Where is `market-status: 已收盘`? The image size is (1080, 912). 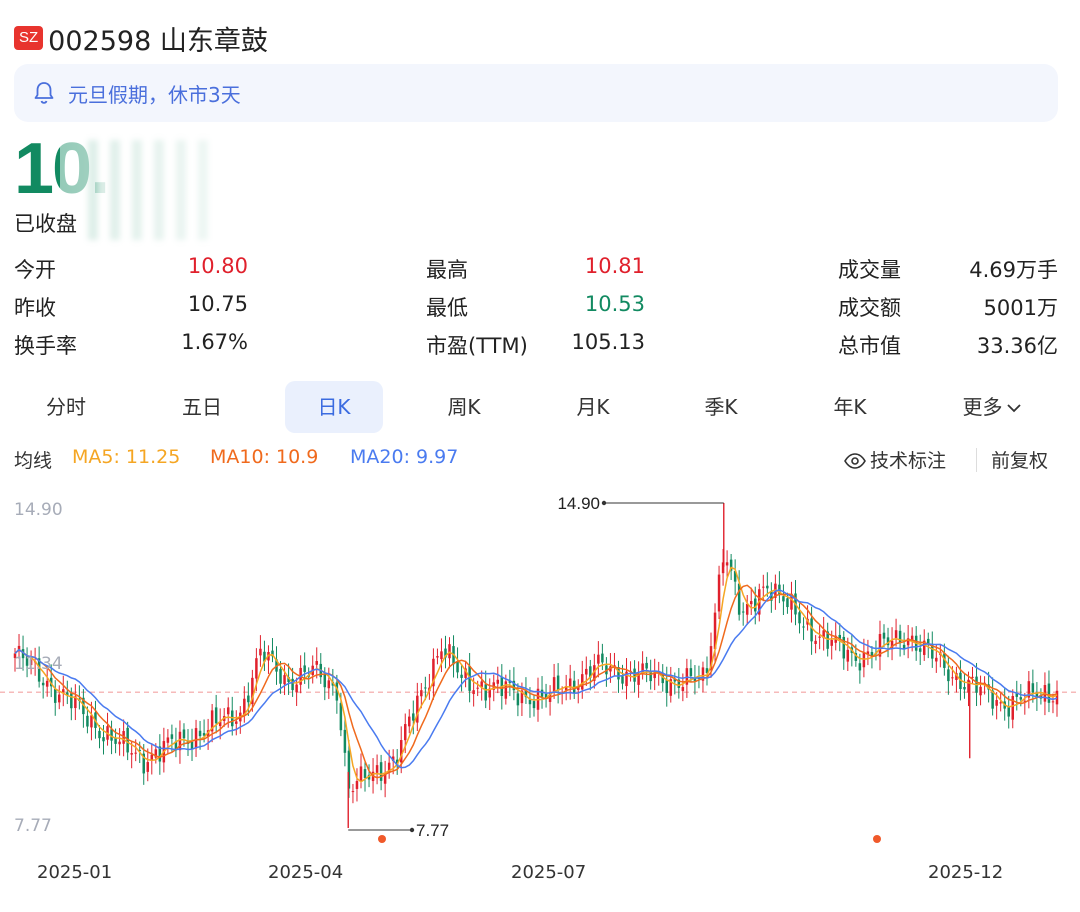
market-status: 已收盘 is located at coordinates (45, 224).